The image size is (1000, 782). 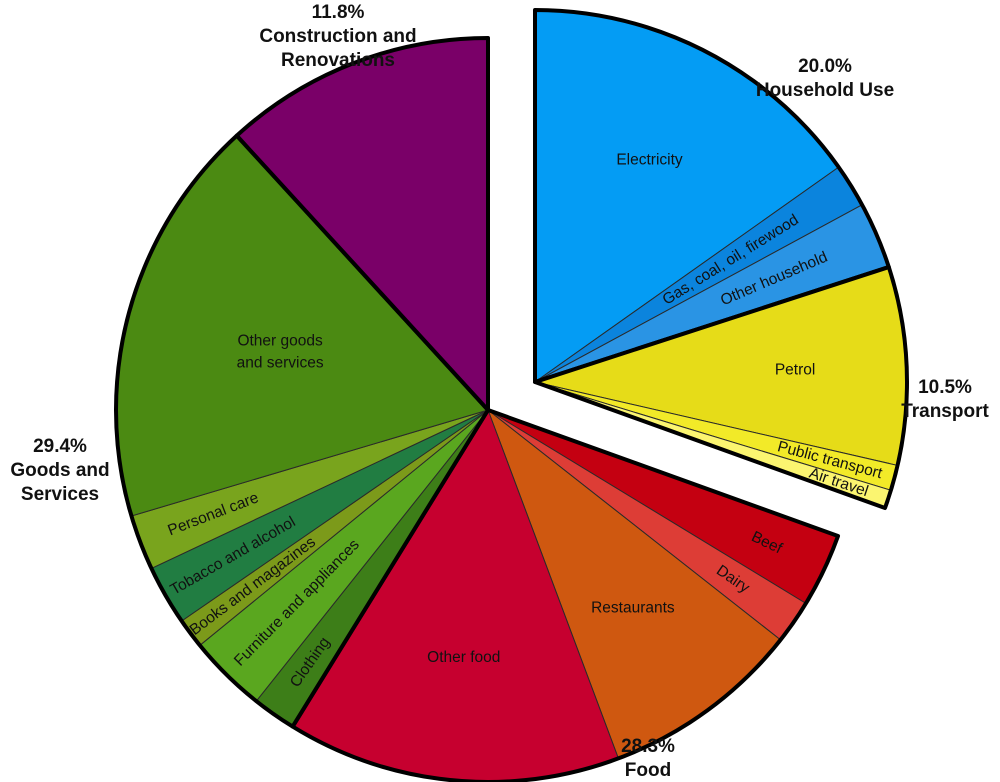 I want to click on group-outline-transport, so click(x=721, y=388).